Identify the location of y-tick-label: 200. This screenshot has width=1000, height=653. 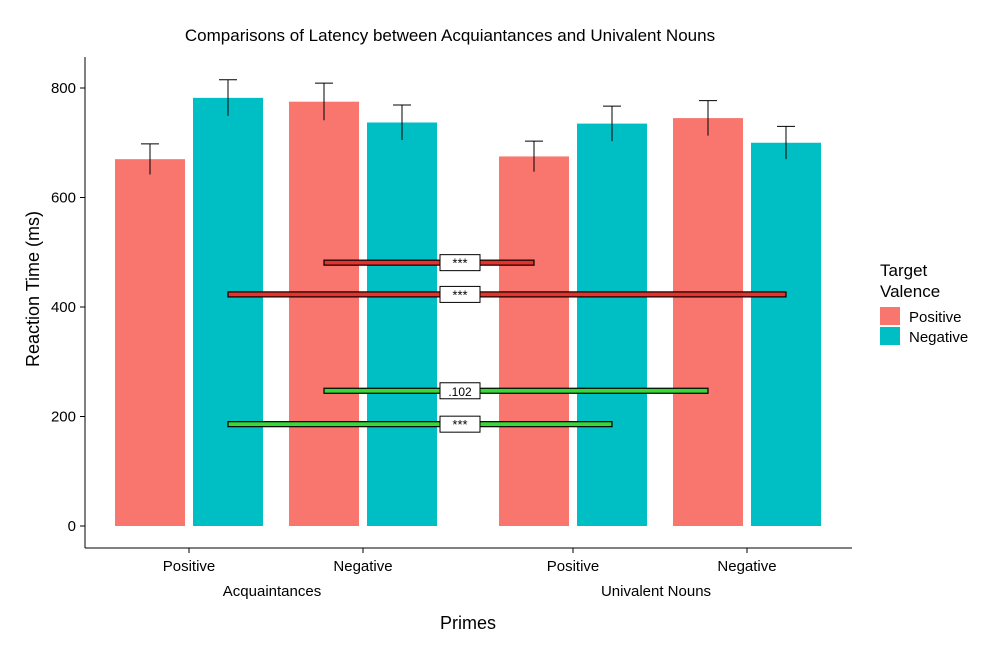
(63, 417).